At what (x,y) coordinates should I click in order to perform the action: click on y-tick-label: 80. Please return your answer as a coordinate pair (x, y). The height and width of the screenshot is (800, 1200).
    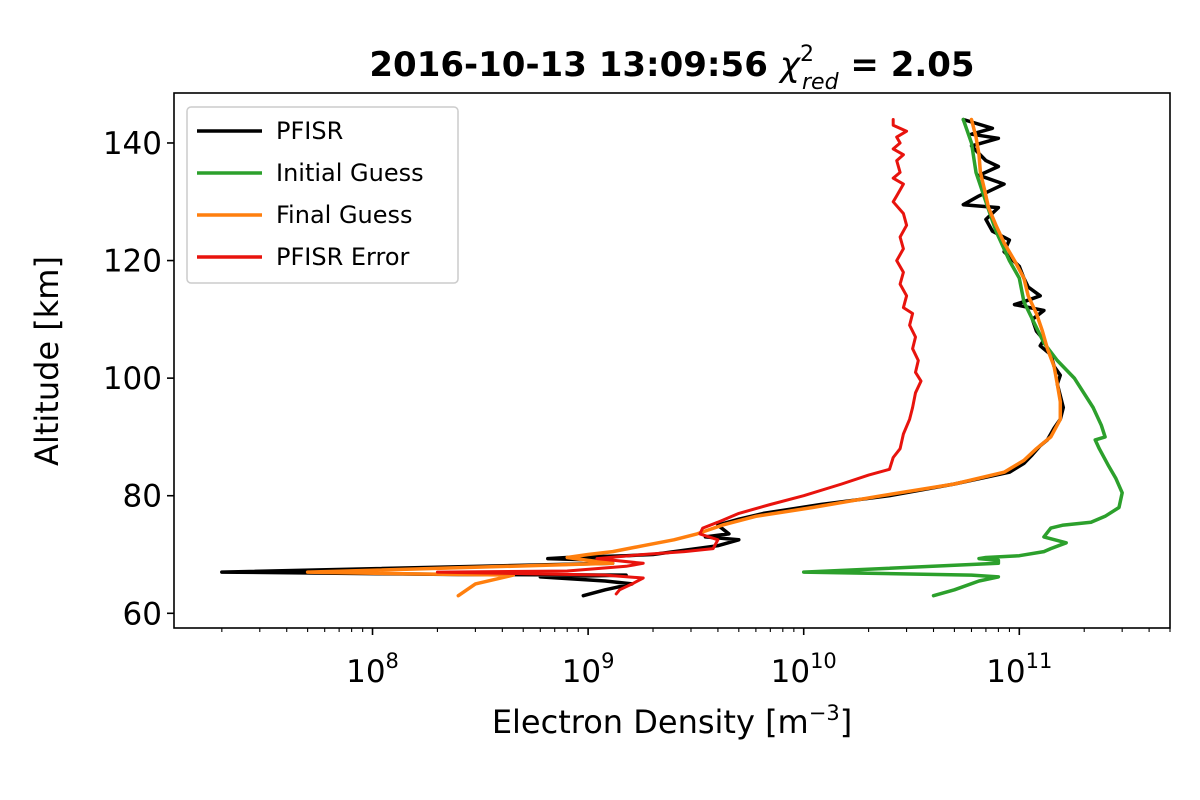
    Looking at the image, I should click on (142, 497).